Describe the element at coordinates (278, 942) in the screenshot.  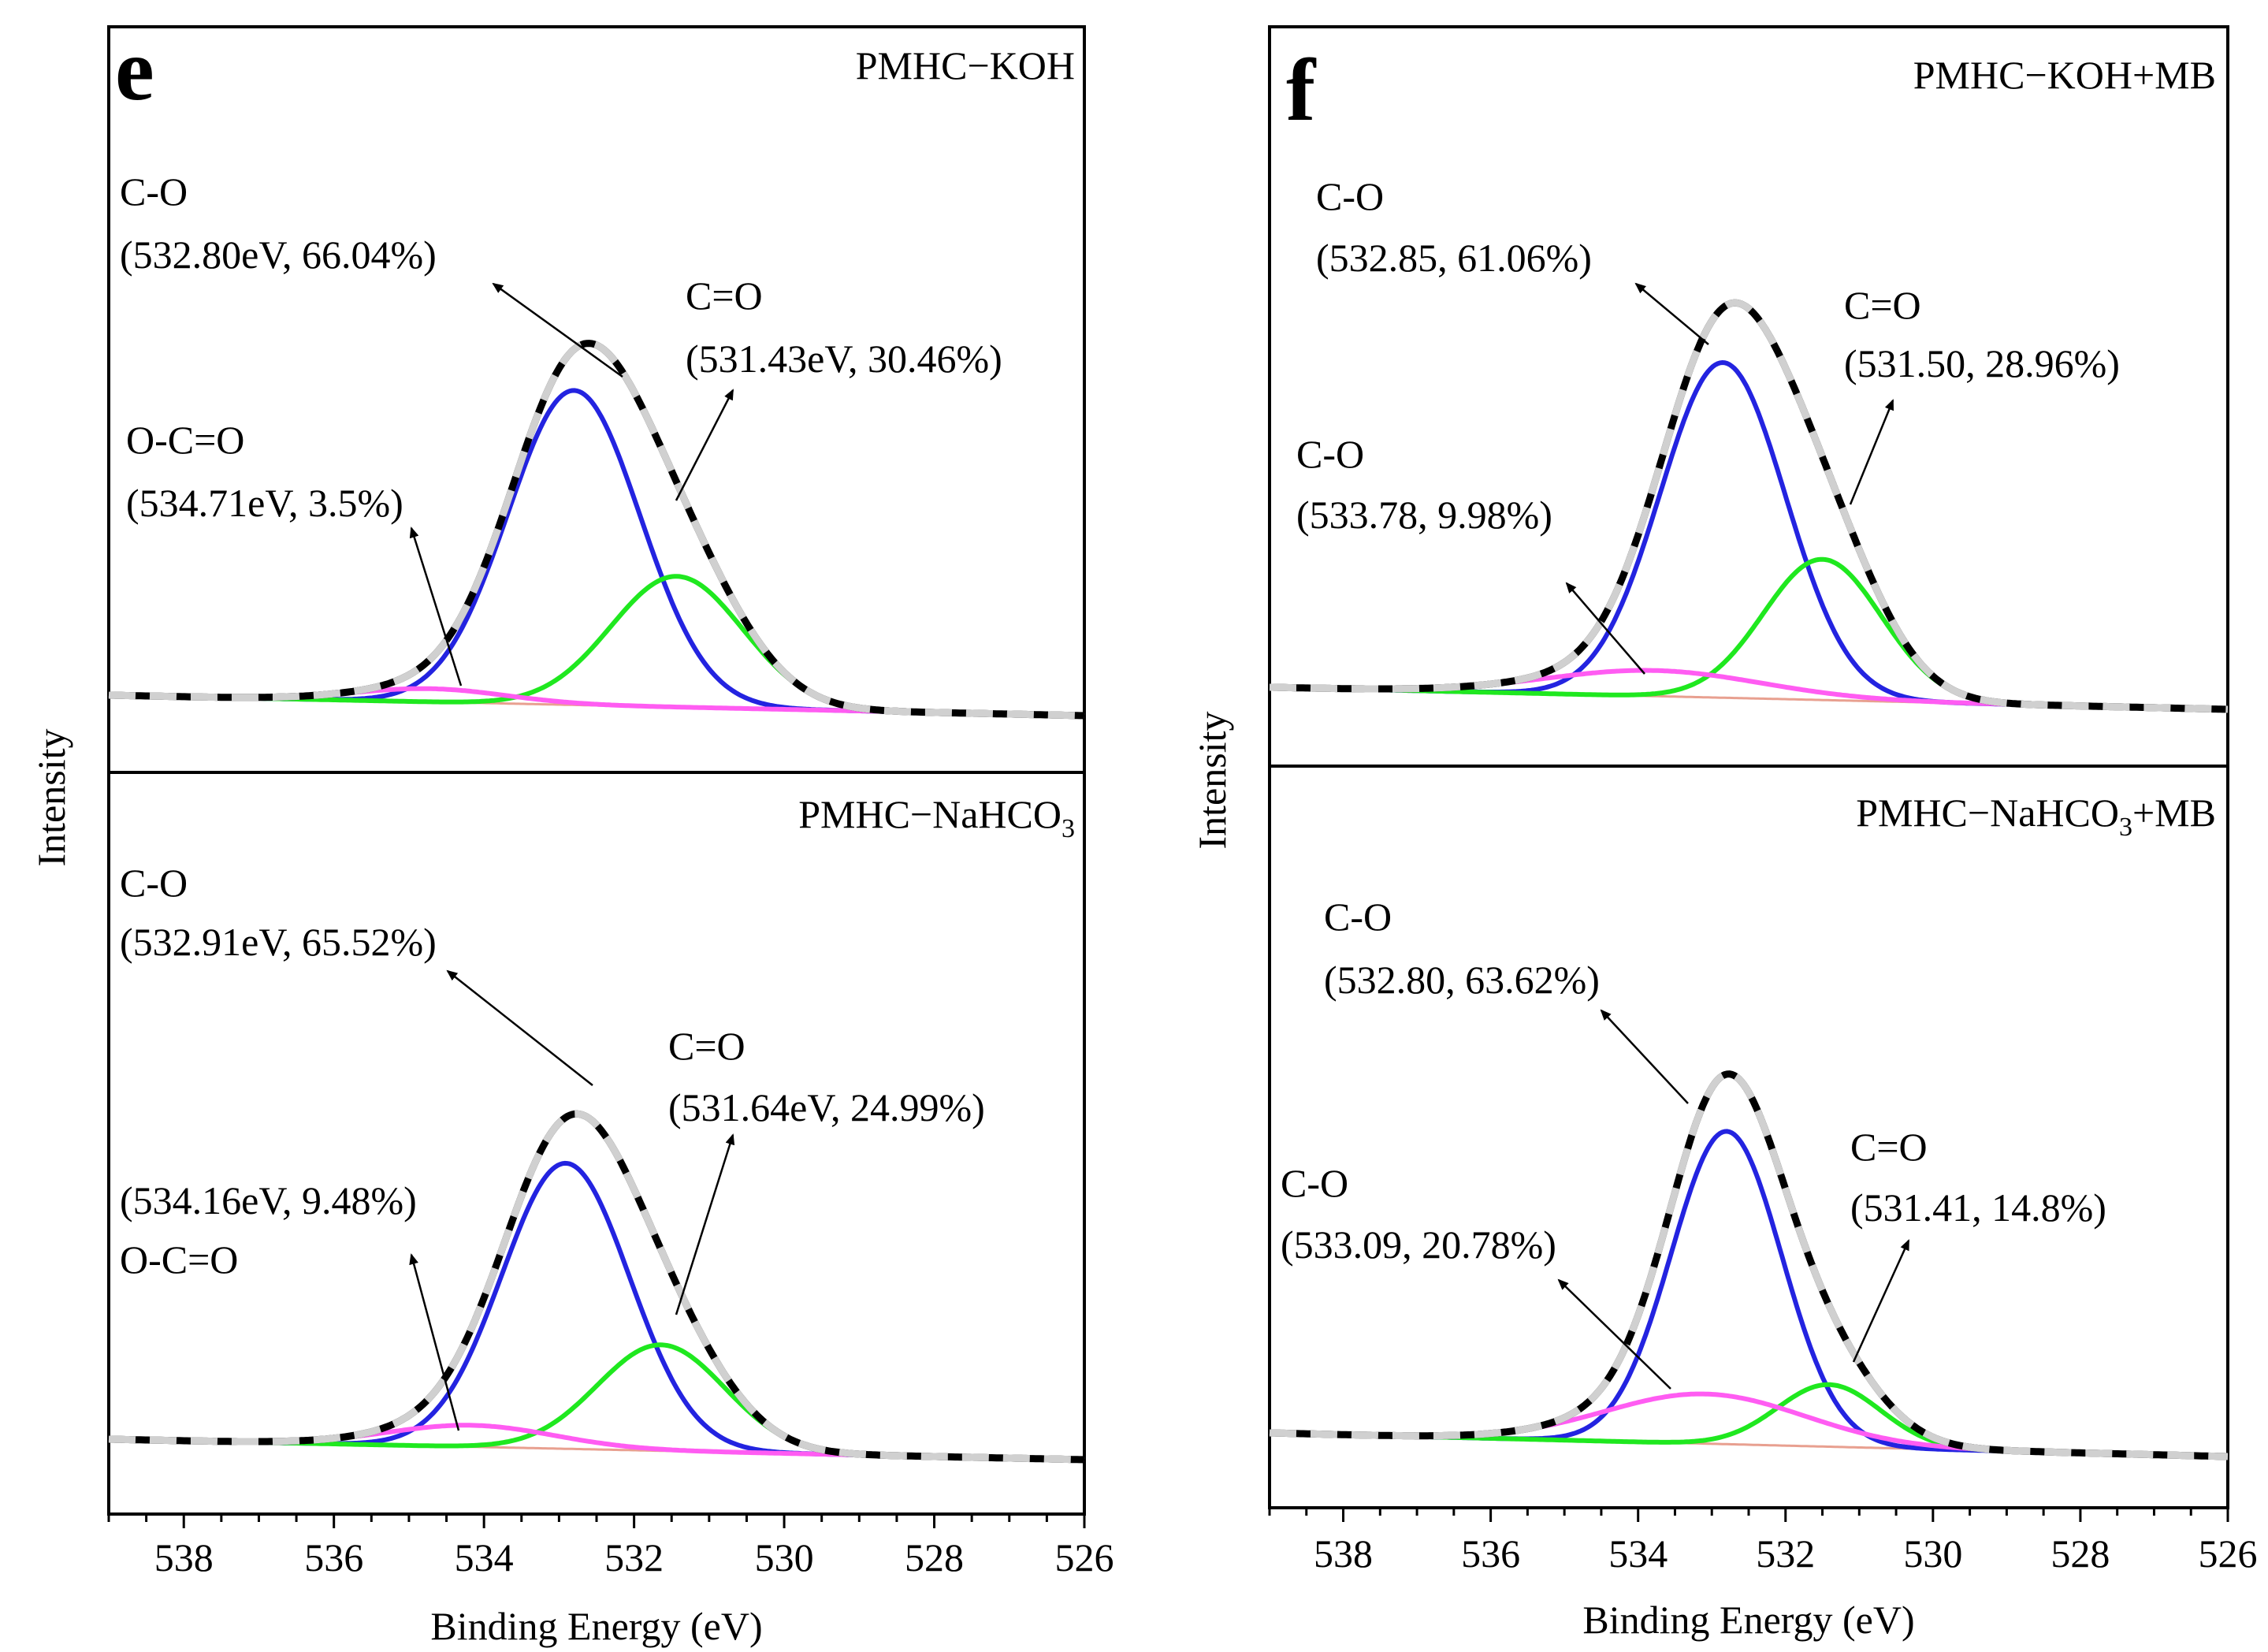
I see `annotation-value: (532.91eV, 65.52%)` at that location.